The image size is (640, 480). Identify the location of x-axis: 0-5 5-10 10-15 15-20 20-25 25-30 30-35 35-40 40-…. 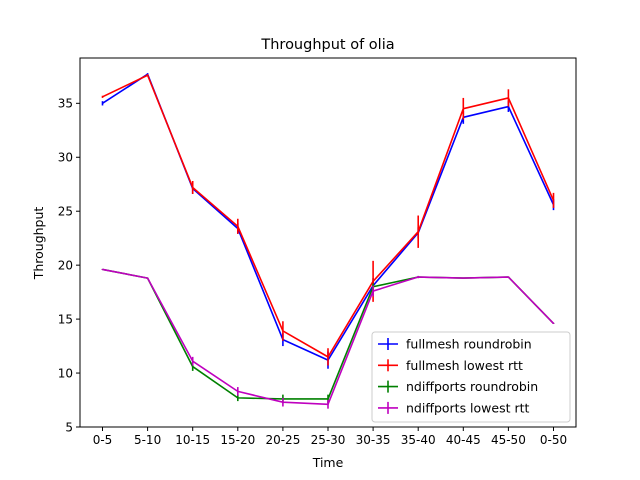
(330, 437).